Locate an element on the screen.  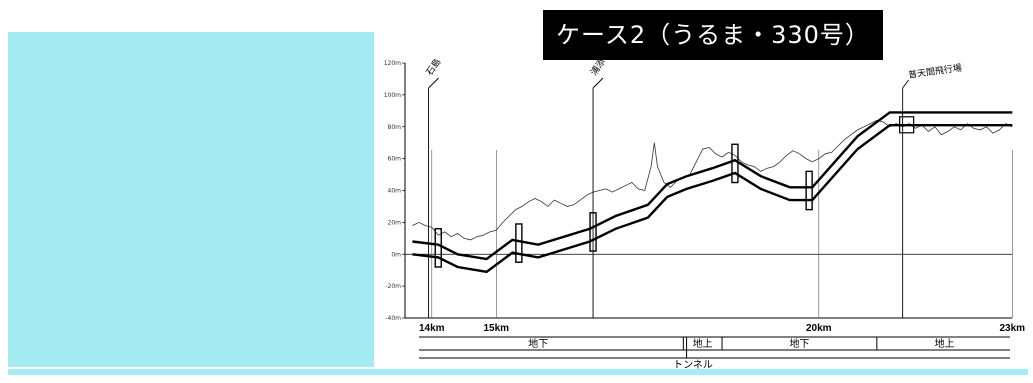
y-tick-label: 0m is located at coordinates (396, 254).